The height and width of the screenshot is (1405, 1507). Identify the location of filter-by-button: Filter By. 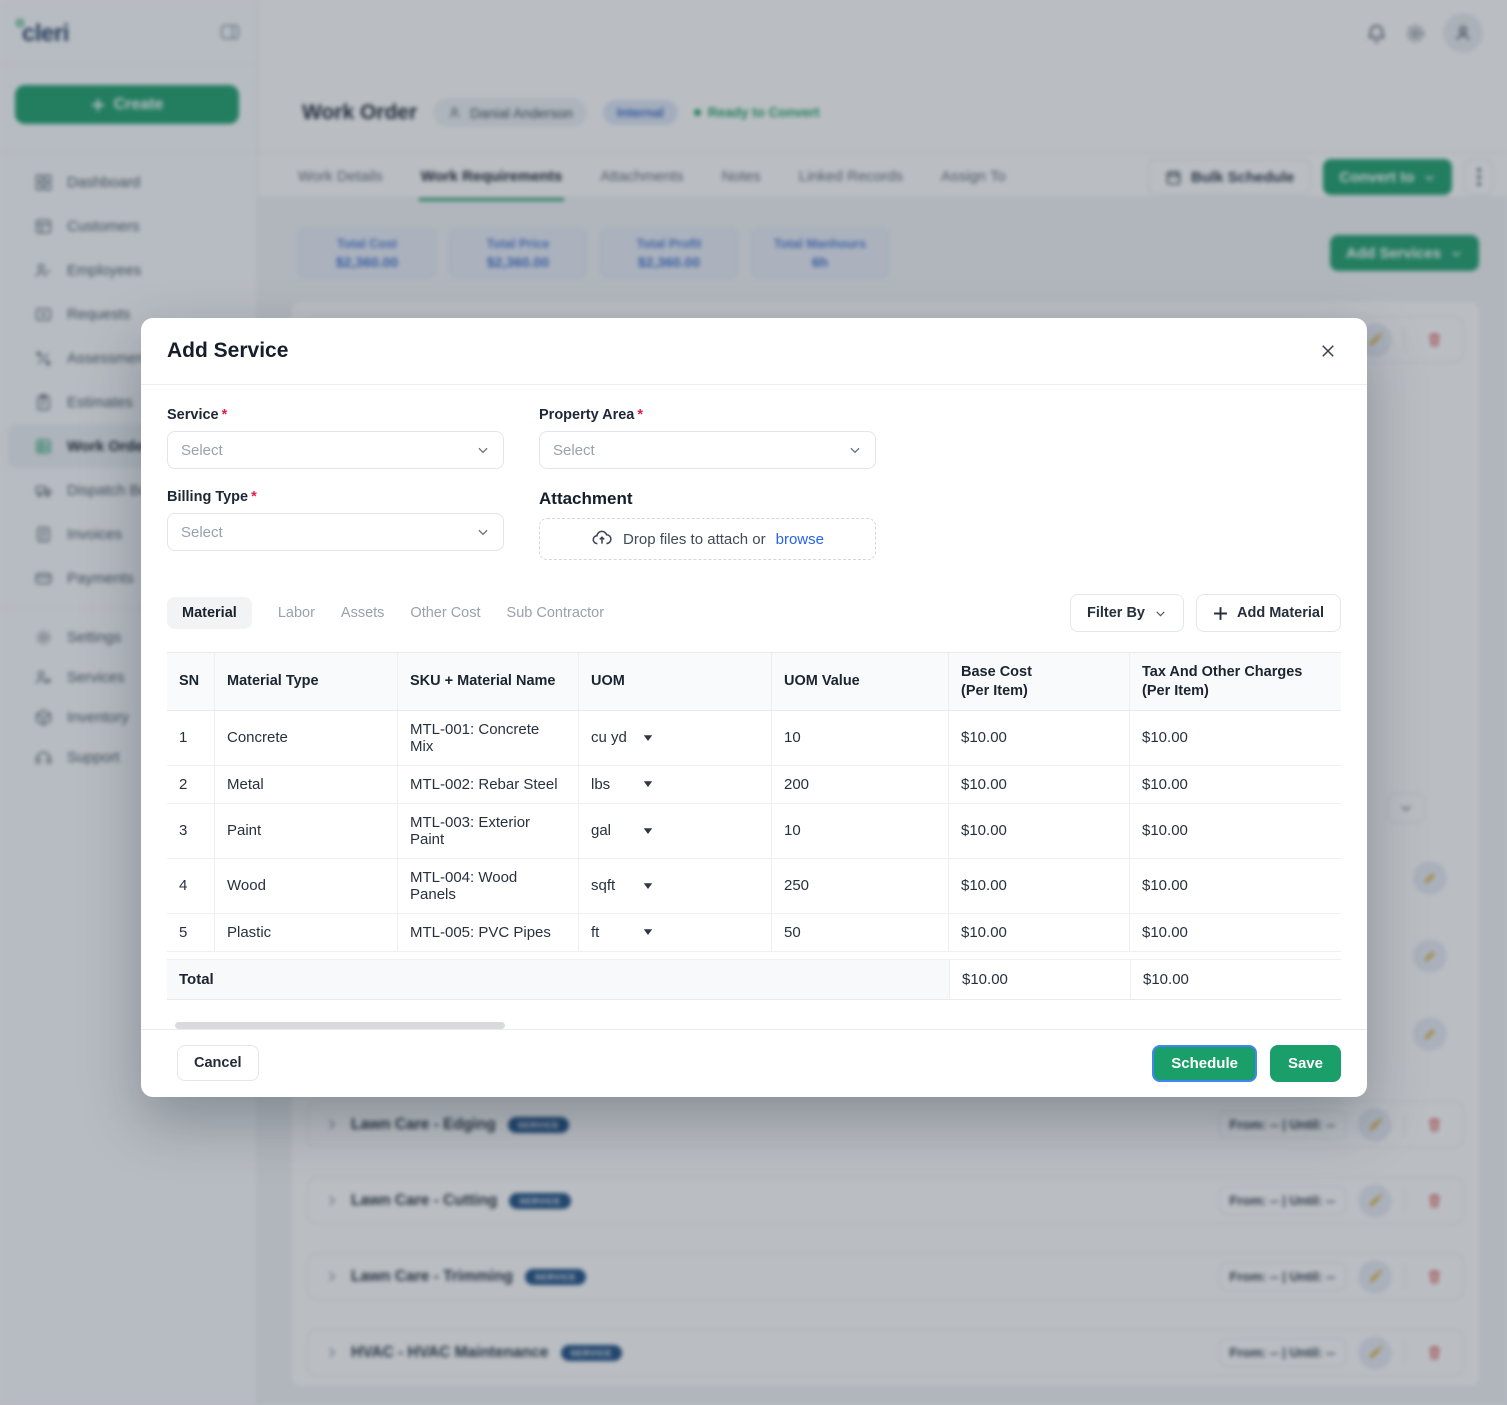
(1126, 613).